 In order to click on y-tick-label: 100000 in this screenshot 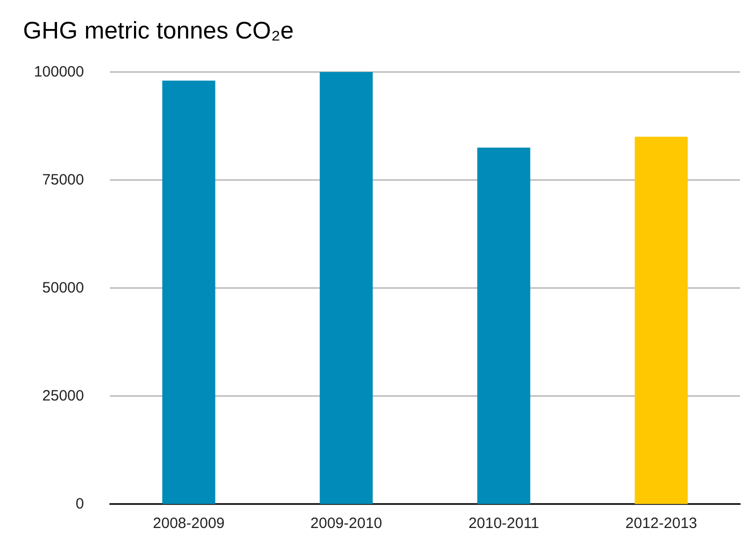, I will do `click(59, 72)`.